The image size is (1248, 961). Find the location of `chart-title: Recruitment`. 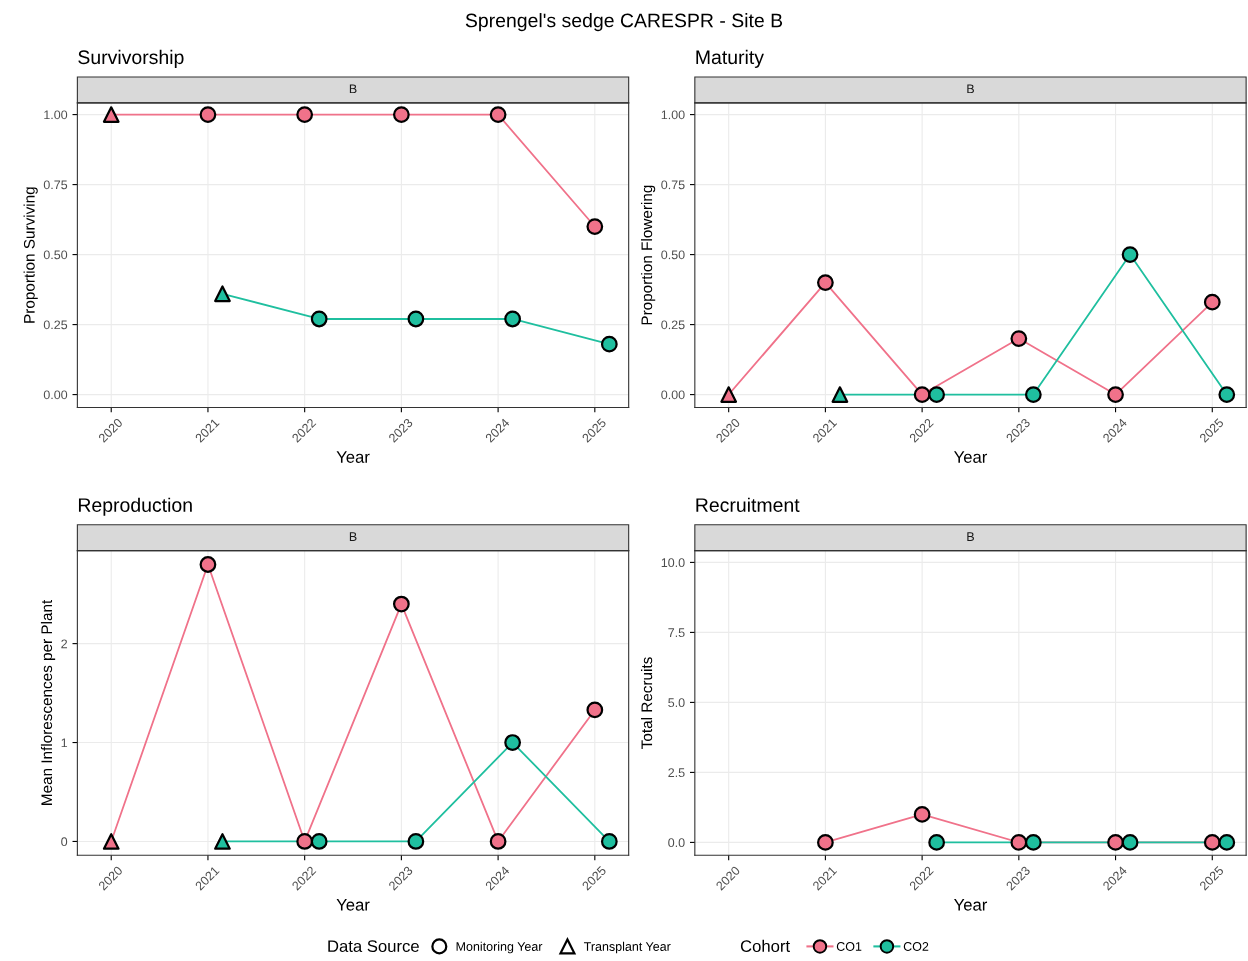

chart-title: Recruitment is located at coordinates (748, 504).